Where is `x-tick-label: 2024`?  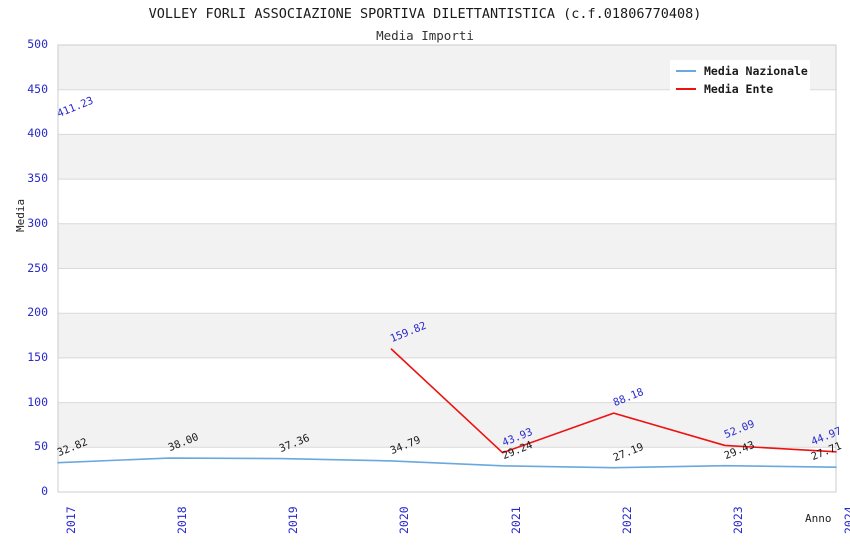
x-tick-label: 2024 is located at coordinates (846, 520).